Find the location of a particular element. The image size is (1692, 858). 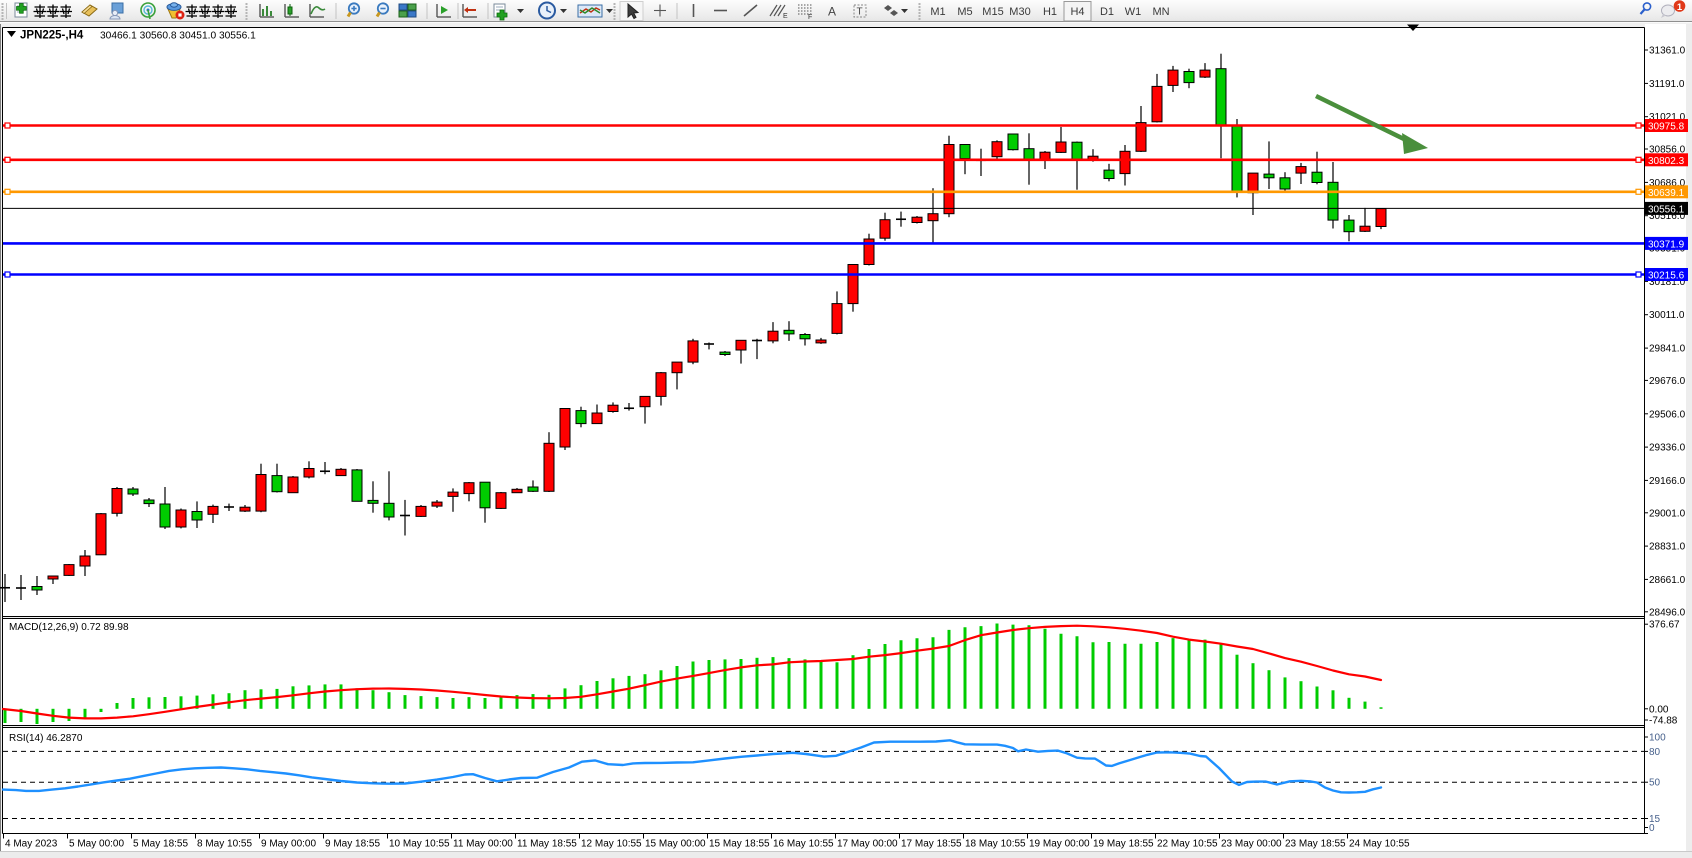

svg-text: 17 May 18:55 is located at coordinates (931, 844).